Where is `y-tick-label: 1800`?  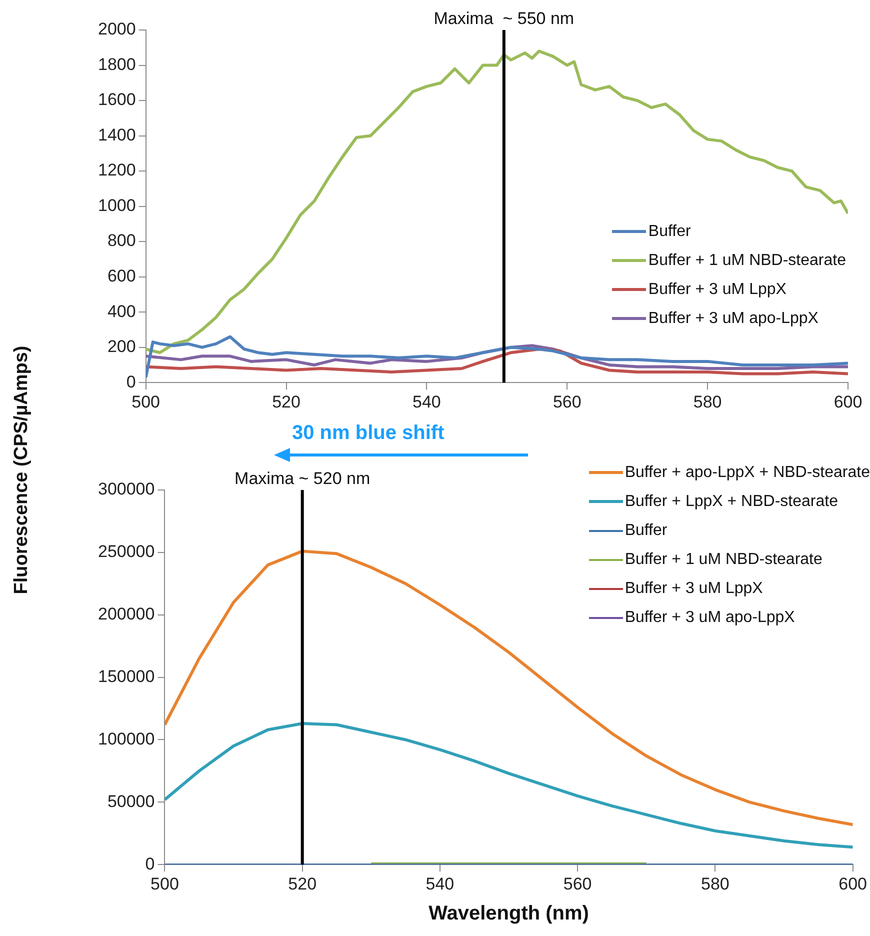 y-tick-label: 1800 is located at coordinates (117, 64).